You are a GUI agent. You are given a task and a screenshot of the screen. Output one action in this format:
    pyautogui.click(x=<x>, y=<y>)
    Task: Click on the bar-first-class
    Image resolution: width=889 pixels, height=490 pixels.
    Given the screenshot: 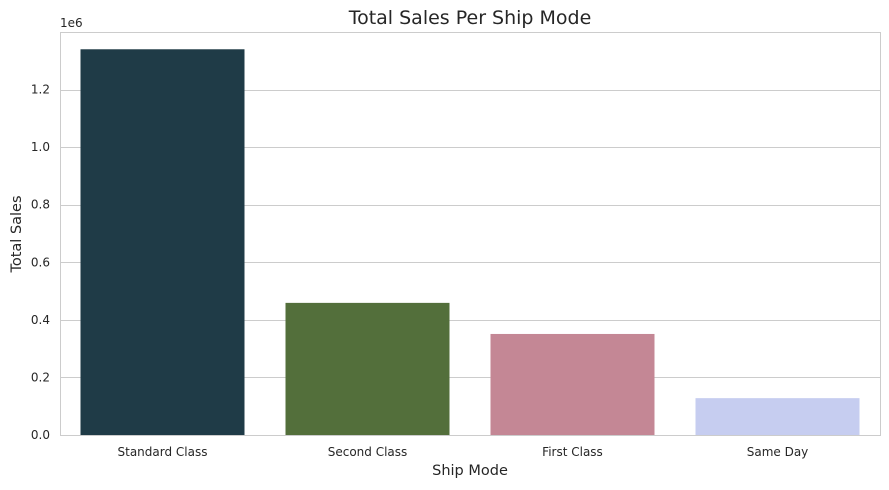 What is the action you would take?
    pyautogui.click(x=572, y=384)
    